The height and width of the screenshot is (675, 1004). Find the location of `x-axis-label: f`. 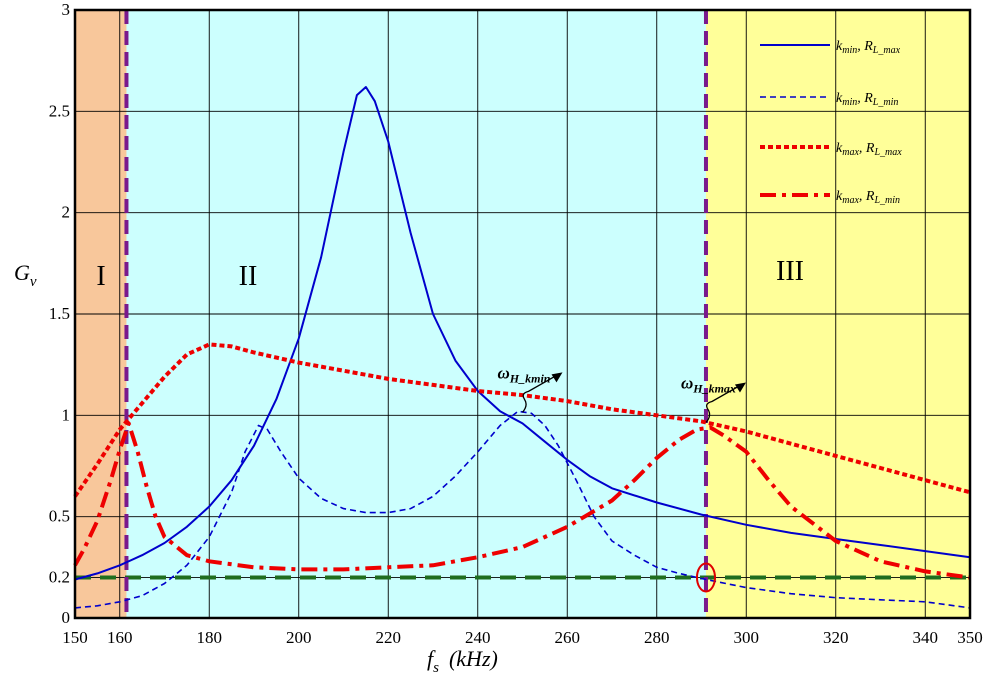

x-axis-label: f is located at coordinates (431, 658).